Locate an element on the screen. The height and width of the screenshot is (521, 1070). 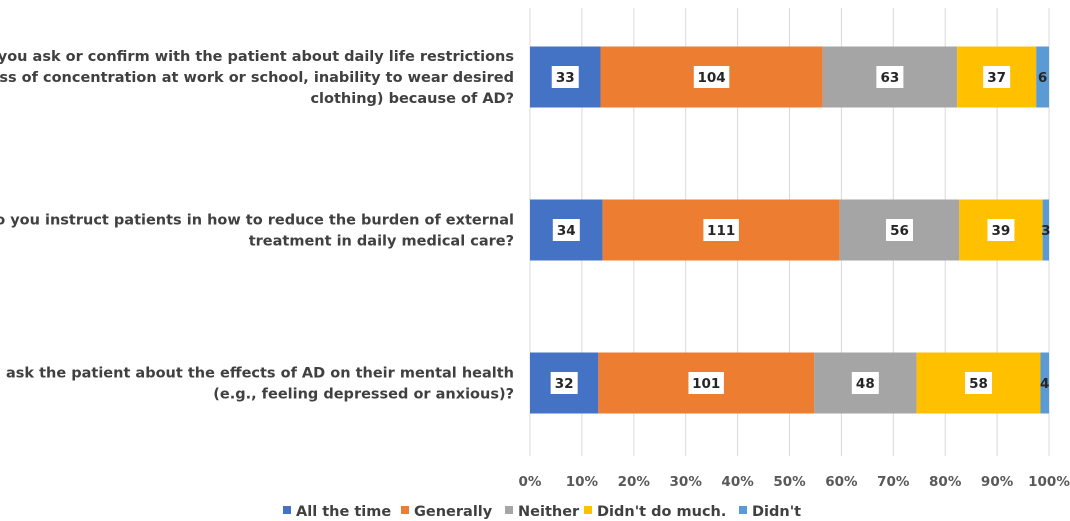
x-tick-label: 50% is located at coordinates (789, 482).